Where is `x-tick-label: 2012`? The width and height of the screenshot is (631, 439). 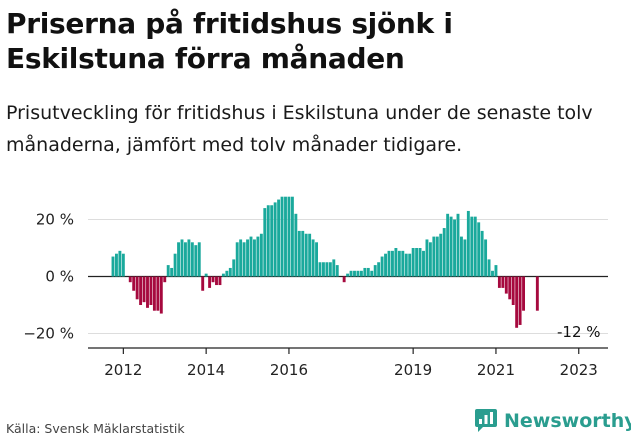 x-tick-label: 2012 is located at coordinates (123, 370).